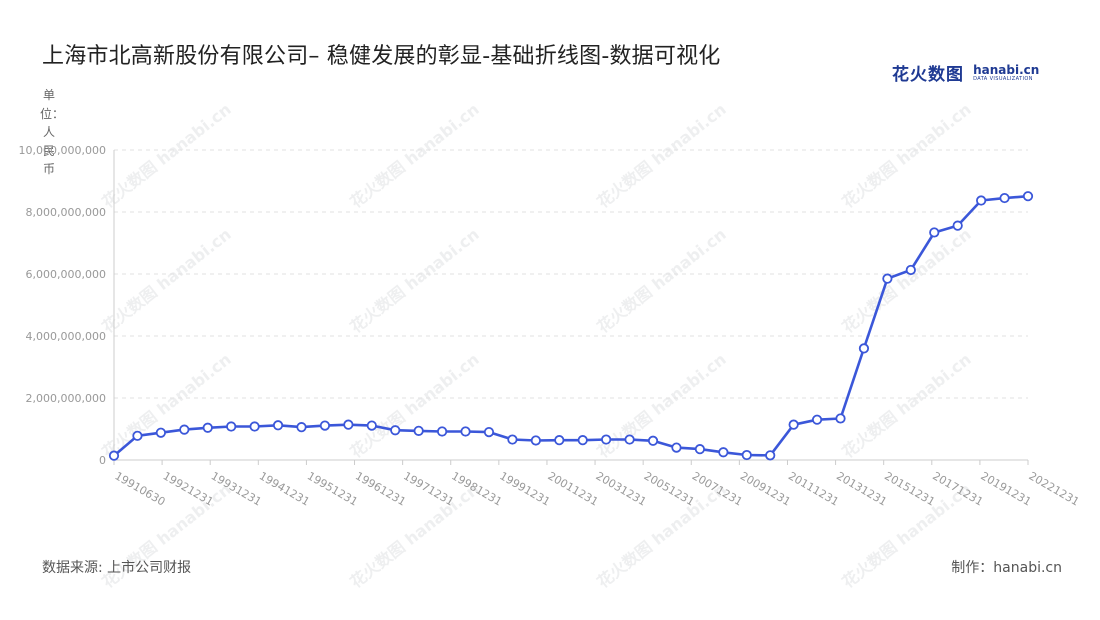 This screenshot has height=620, width=1100. Describe the element at coordinates (332, 488) in the screenshot. I see `x-tick-label: 19951231` at that location.